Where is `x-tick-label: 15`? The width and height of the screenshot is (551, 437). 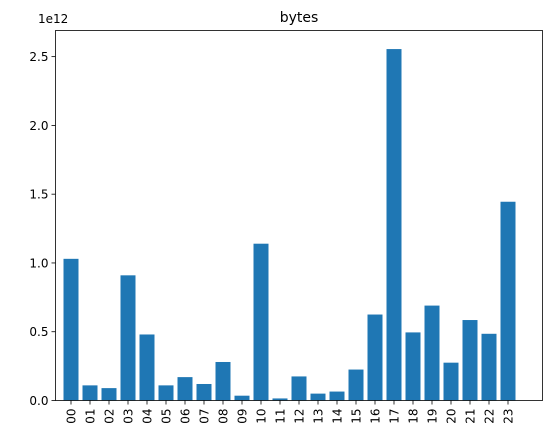
x-tick-label: 15 is located at coordinates (357, 416).